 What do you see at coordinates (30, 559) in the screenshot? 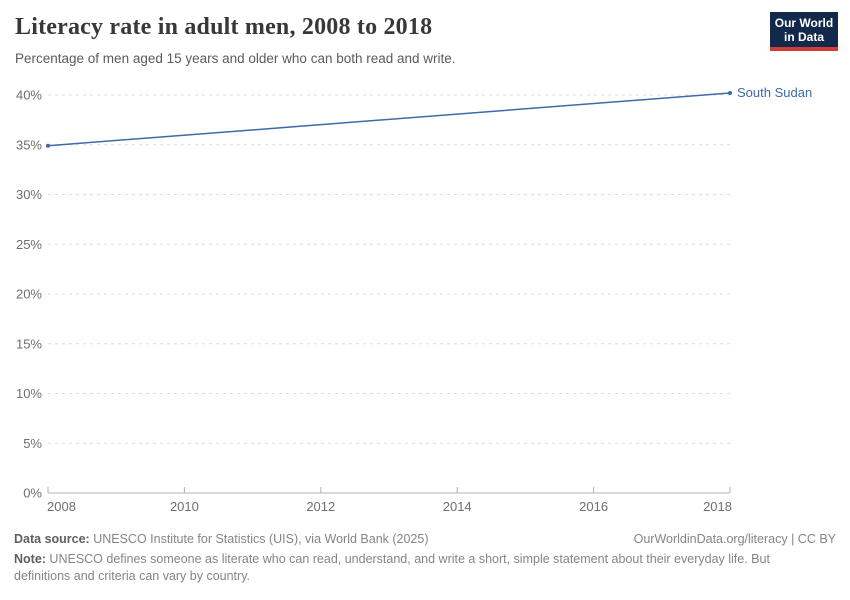
I see `note-label: Note:` at bounding box center [30, 559].